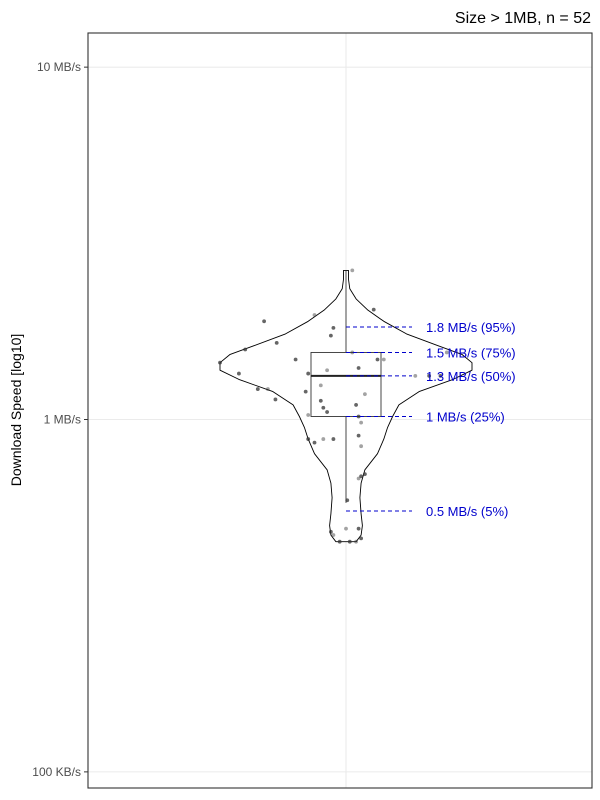 Image resolution: width=600 pixels, height=800 pixels. What do you see at coordinates (471, 376) in the screenshot?
I see `quantile-label: 1.3 MB/s (50%)` at bounding box center [471, 376].